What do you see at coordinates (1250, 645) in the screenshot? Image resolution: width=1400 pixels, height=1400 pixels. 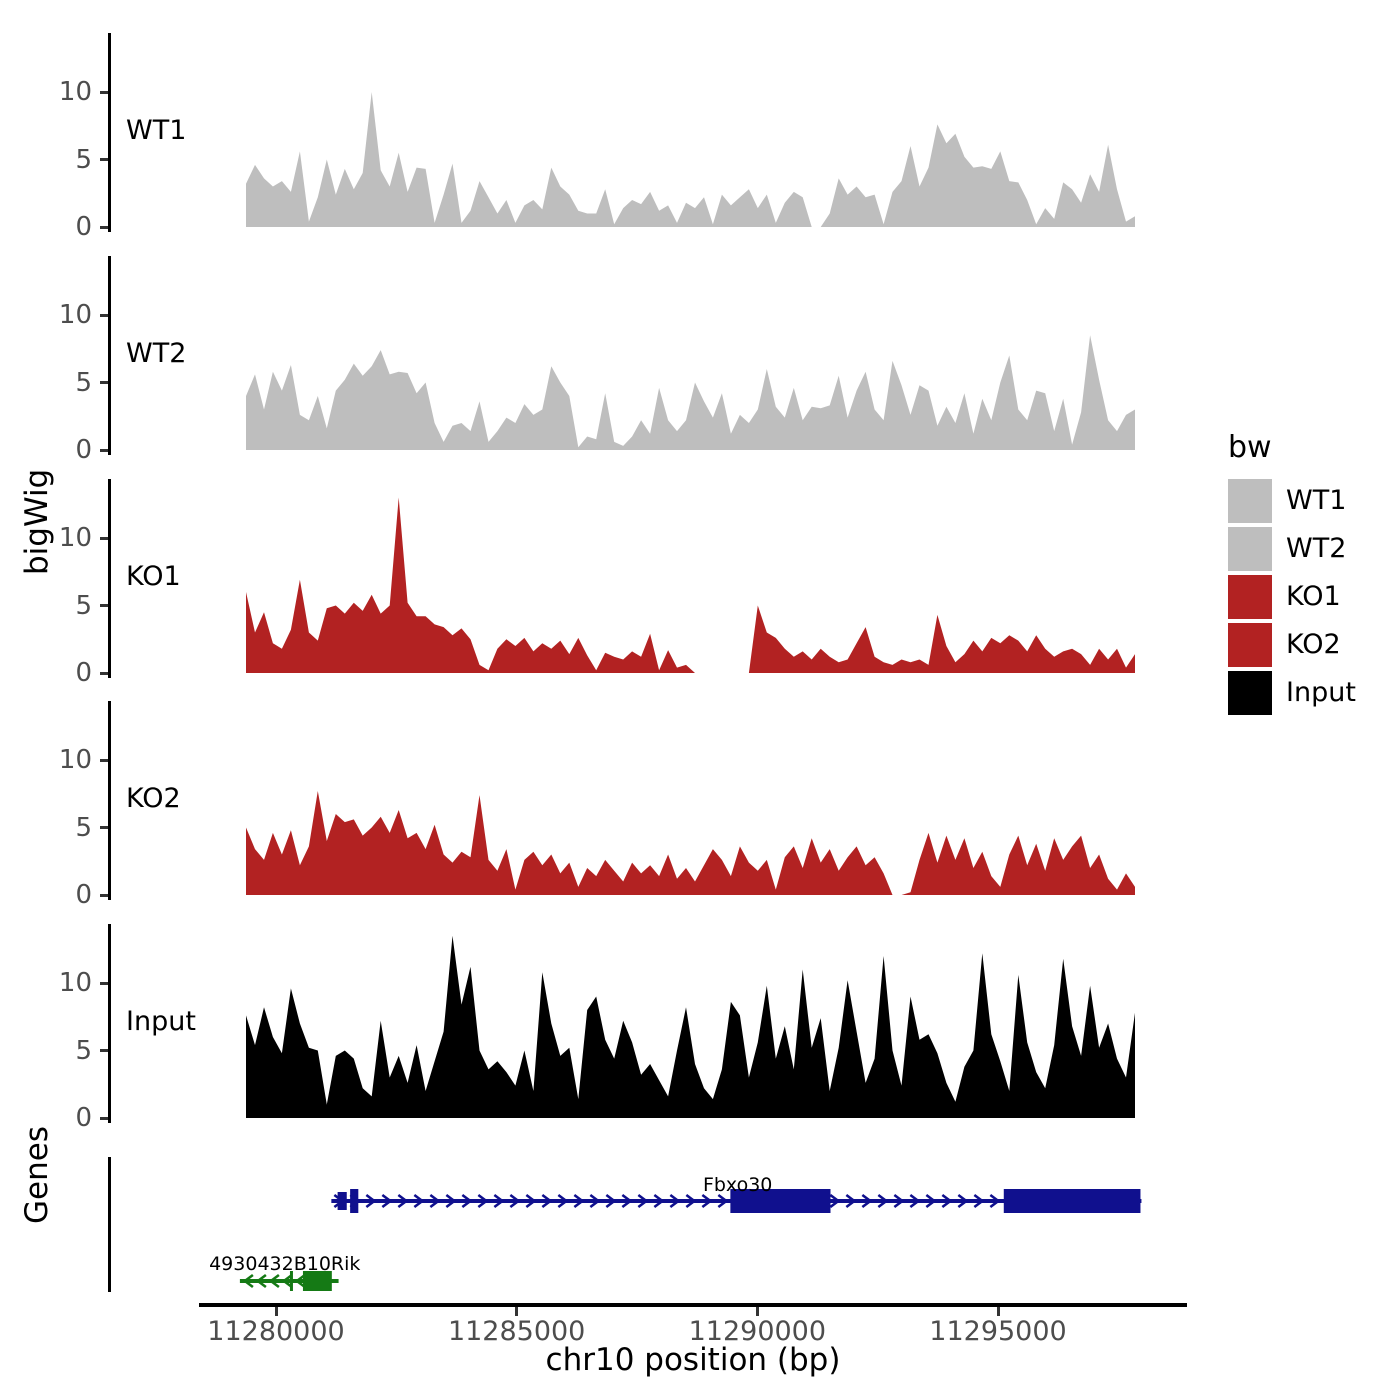 I see `legend-swatch-ko2` at bounding box center [1250, 645].